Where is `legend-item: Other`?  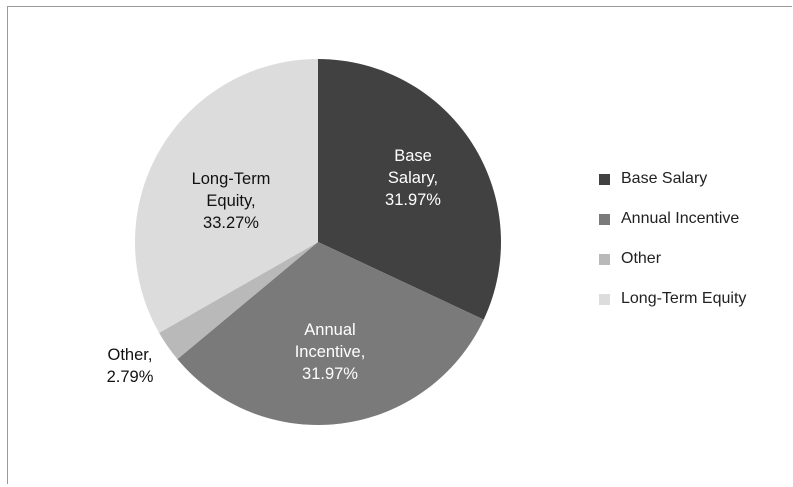 legend-item: Other is located at coordinates (672, 259).